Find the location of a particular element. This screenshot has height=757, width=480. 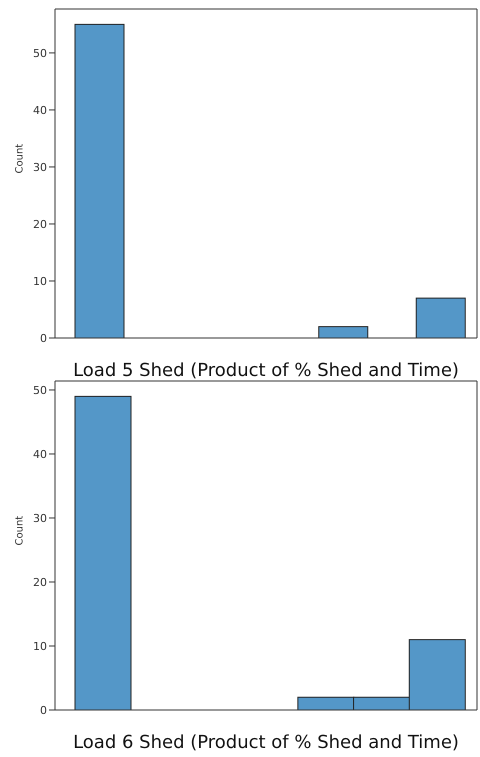

x-axis-title: Load 5 Shed (Product of % Shed and Time) is located at coordinates (266, 370).